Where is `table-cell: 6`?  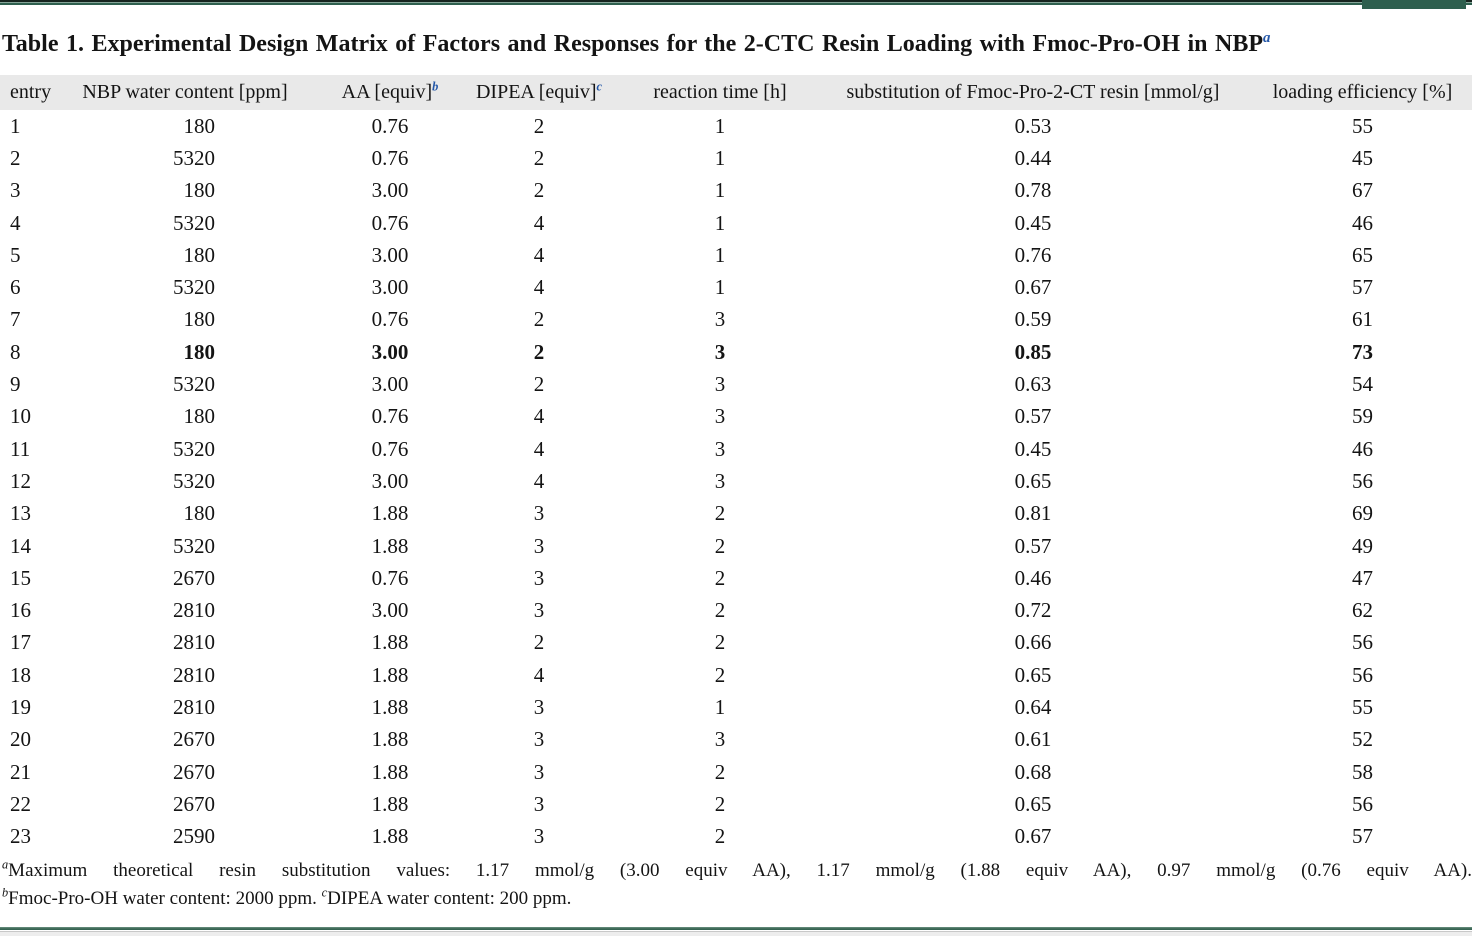
table-cell: 6 is located at coordinates (15, 287).